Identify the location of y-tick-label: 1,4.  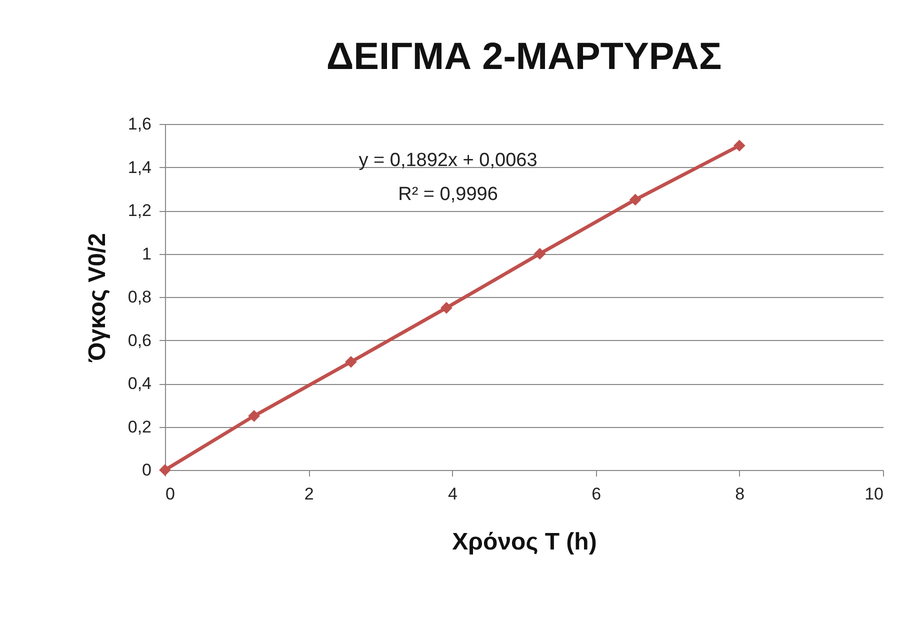
(140, 167).